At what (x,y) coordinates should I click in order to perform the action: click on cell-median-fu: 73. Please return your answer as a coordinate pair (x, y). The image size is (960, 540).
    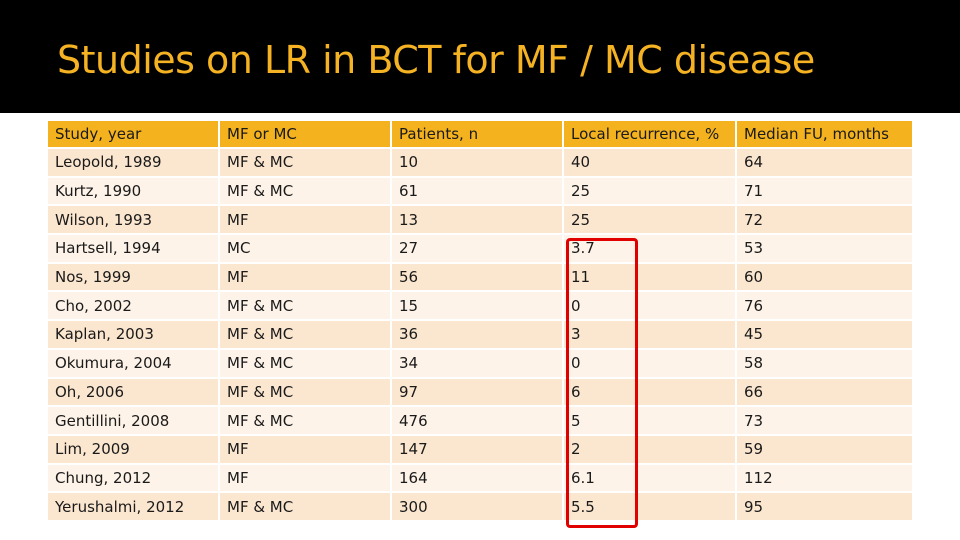
    Looking at the image, I should click on (823, 421).